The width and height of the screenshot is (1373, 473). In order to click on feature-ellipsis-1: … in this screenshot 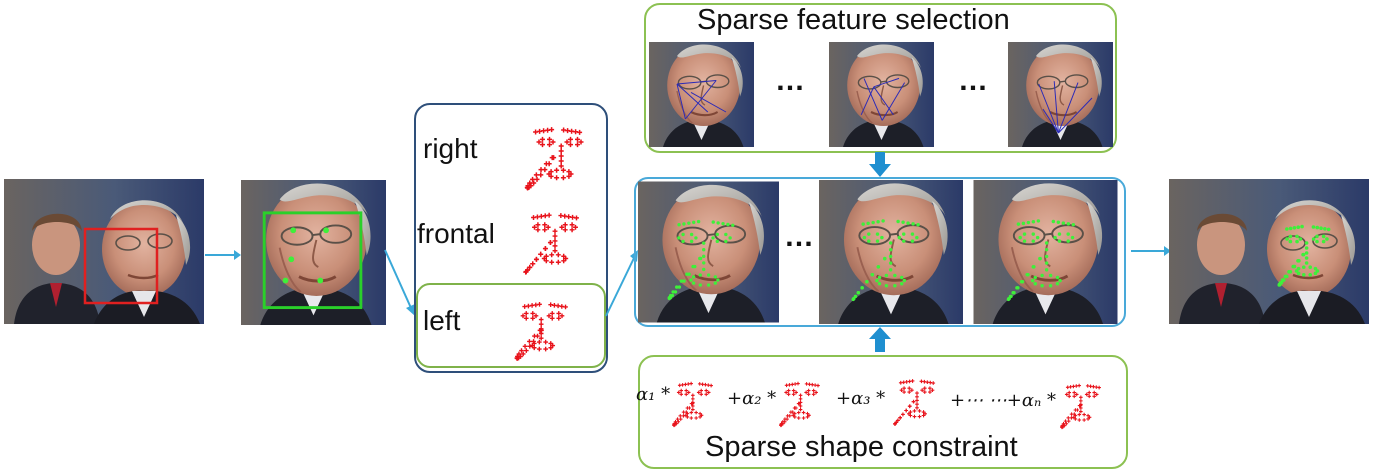, I will do `click(790, 80)`.